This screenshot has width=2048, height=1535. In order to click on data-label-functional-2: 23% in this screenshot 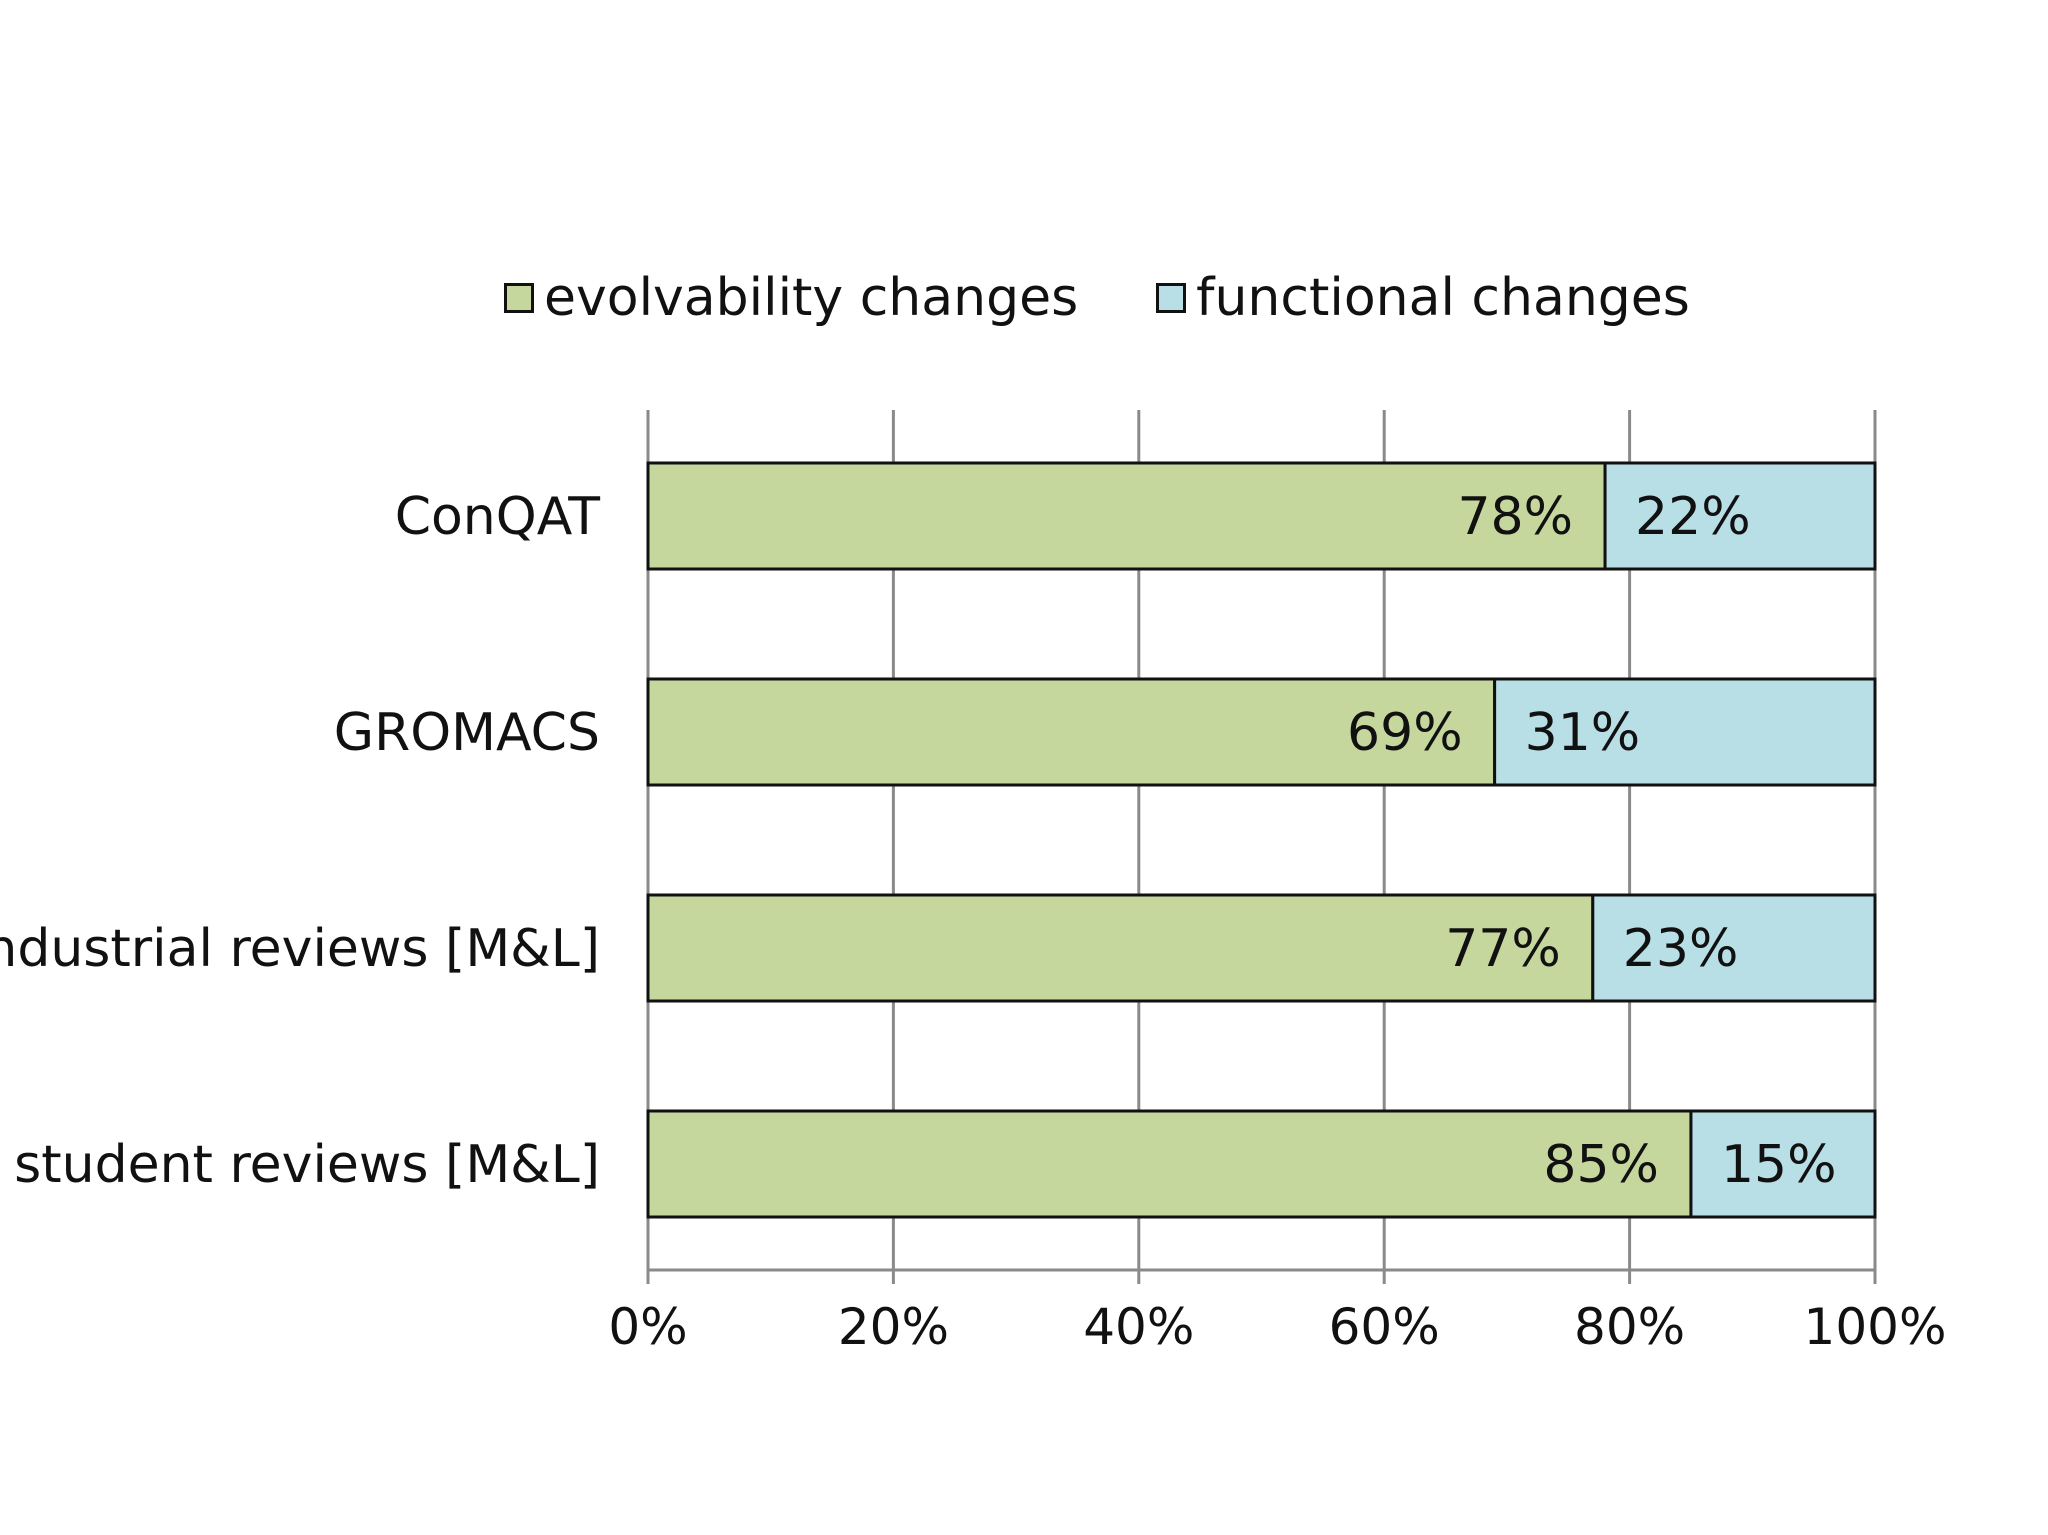, I will do `click(1681, 949)`.